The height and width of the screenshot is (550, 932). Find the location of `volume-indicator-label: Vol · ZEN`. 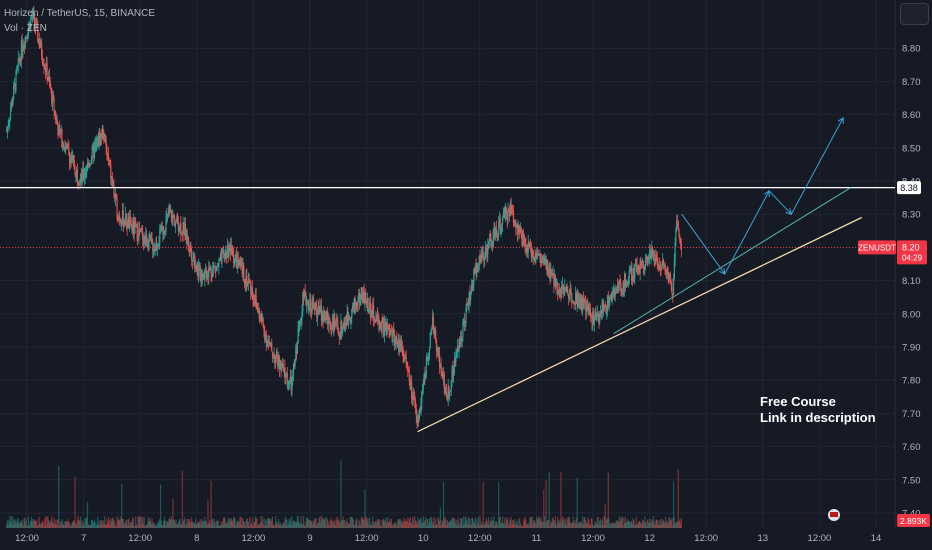

volume-indicator-label: Vol · ZEN is located at coordinates (25, 28).